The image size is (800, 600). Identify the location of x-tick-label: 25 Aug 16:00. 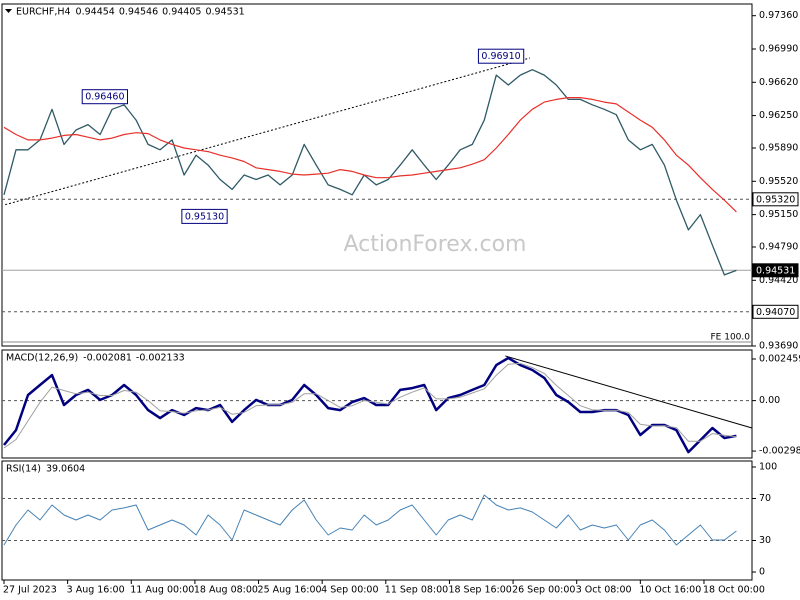
(290, 590).